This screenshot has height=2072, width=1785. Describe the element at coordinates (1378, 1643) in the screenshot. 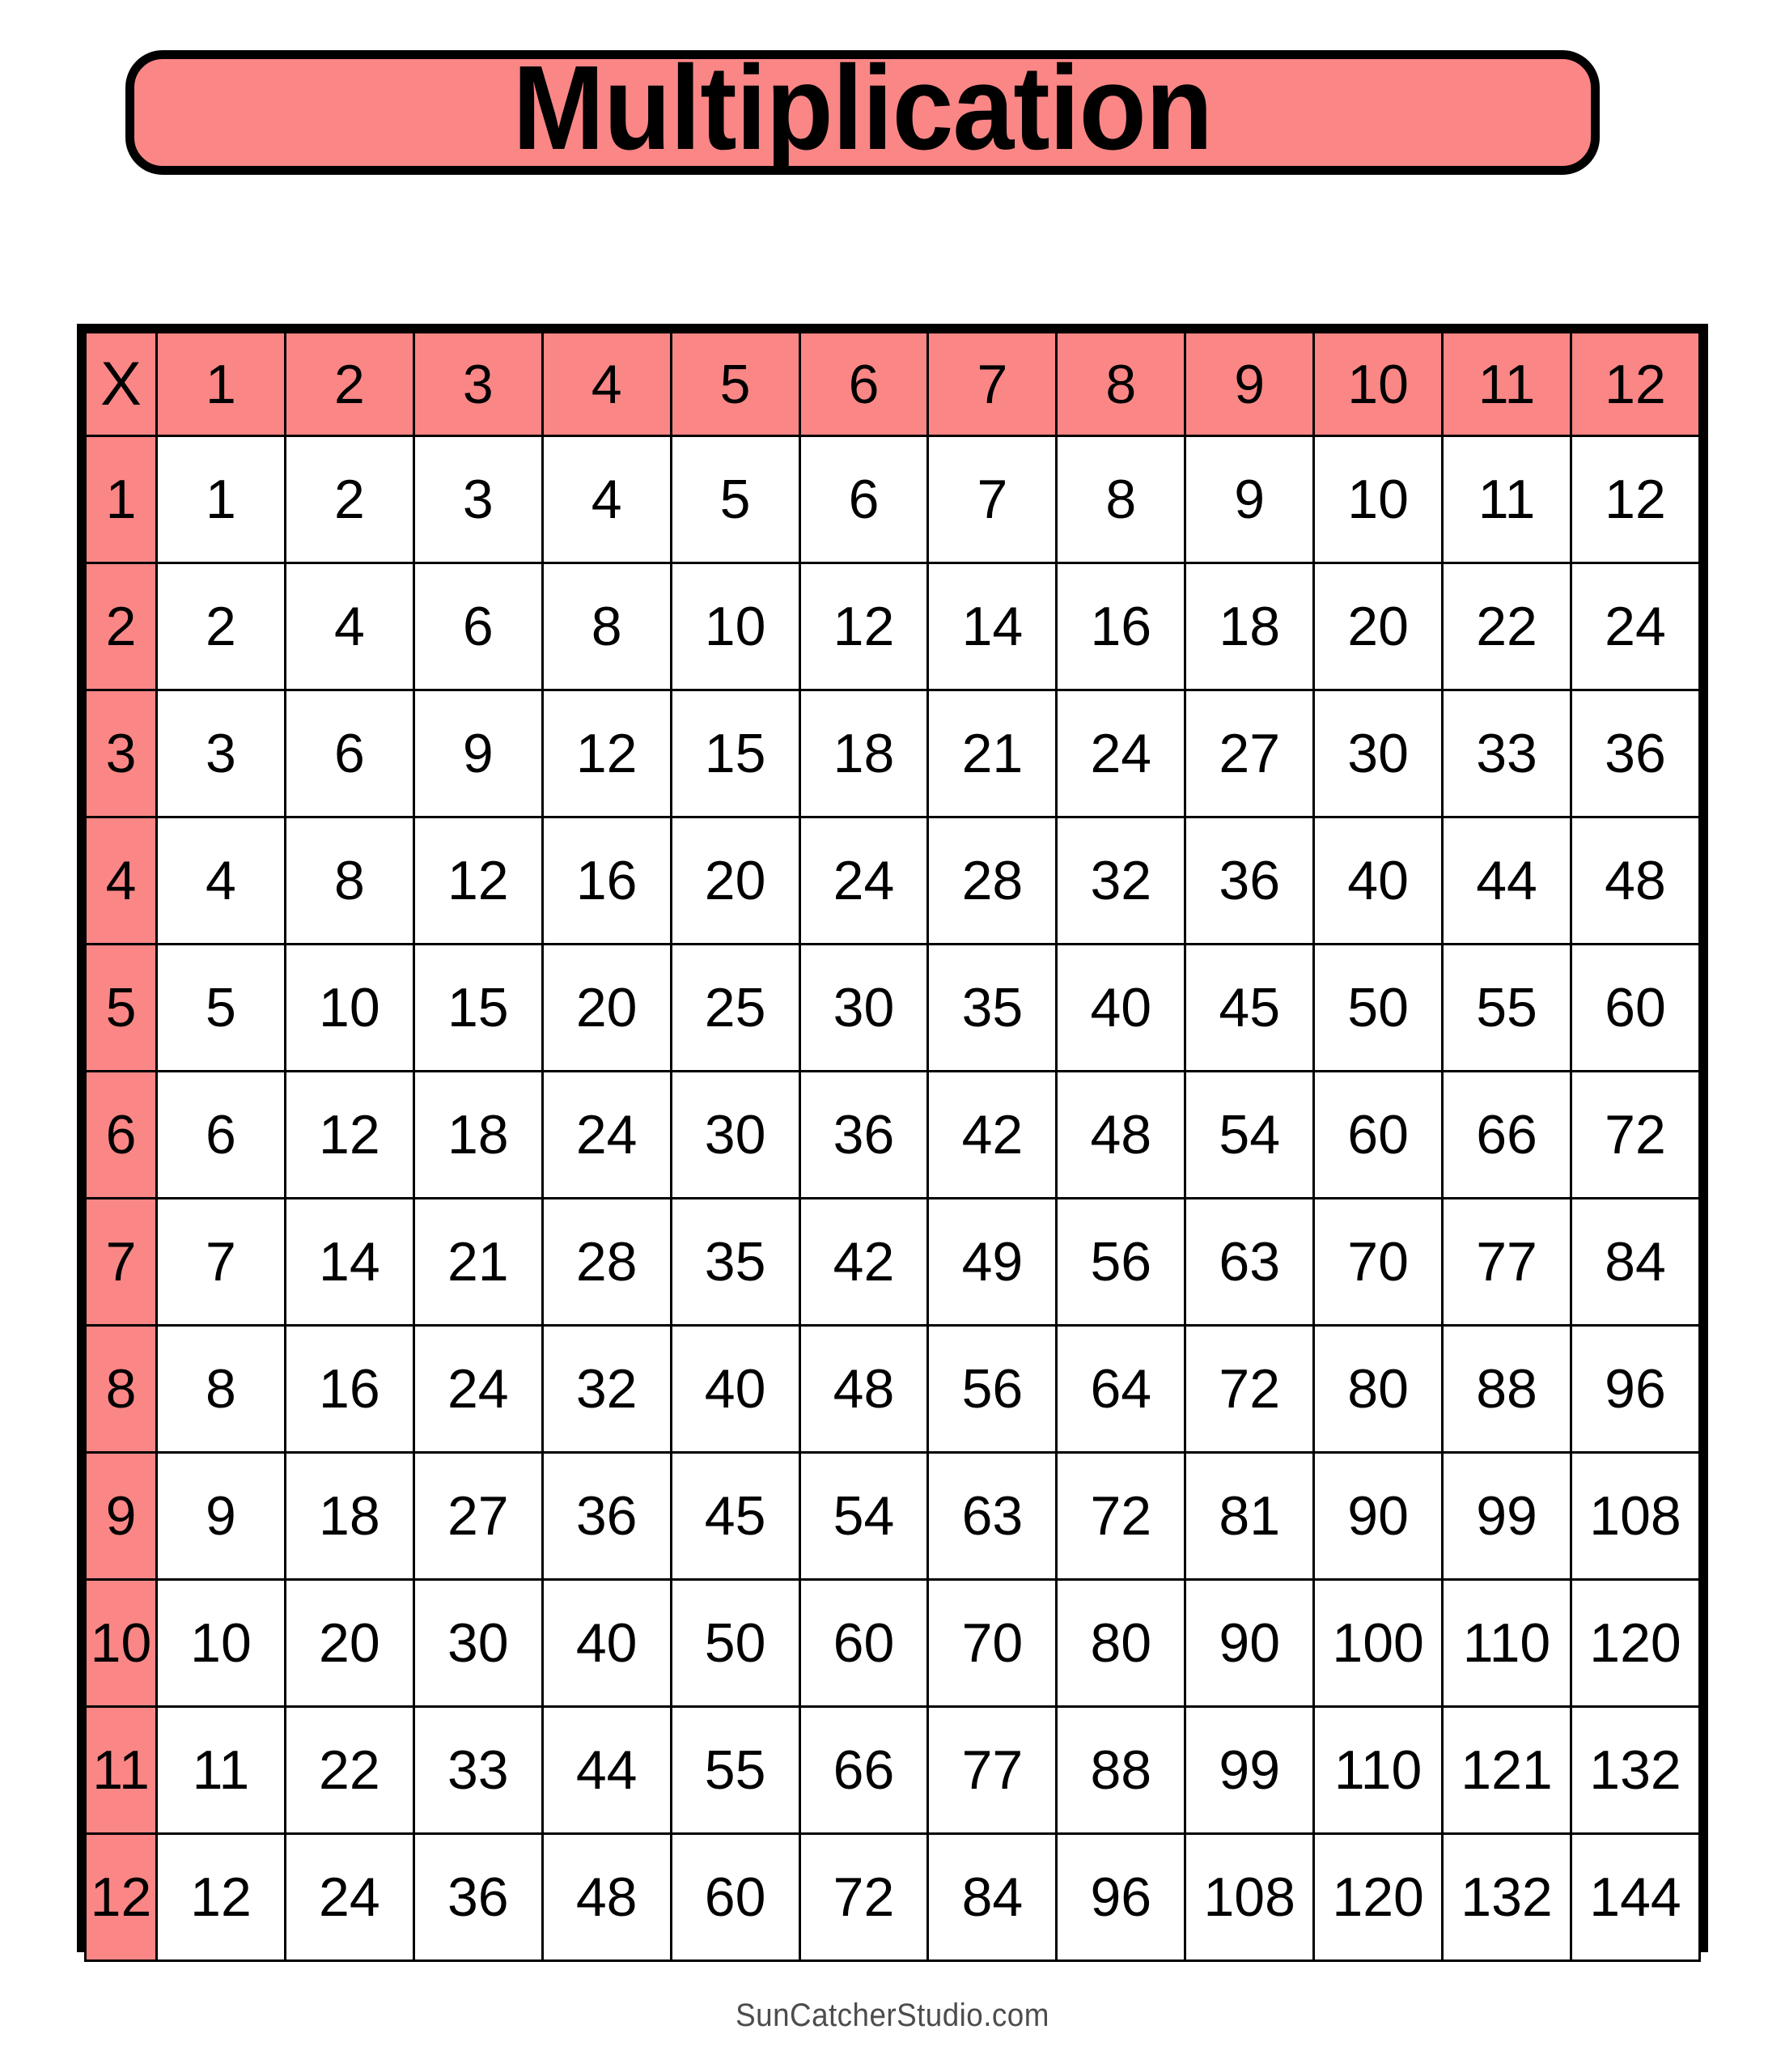

I see `product-cell-10x10: 100` at that location.